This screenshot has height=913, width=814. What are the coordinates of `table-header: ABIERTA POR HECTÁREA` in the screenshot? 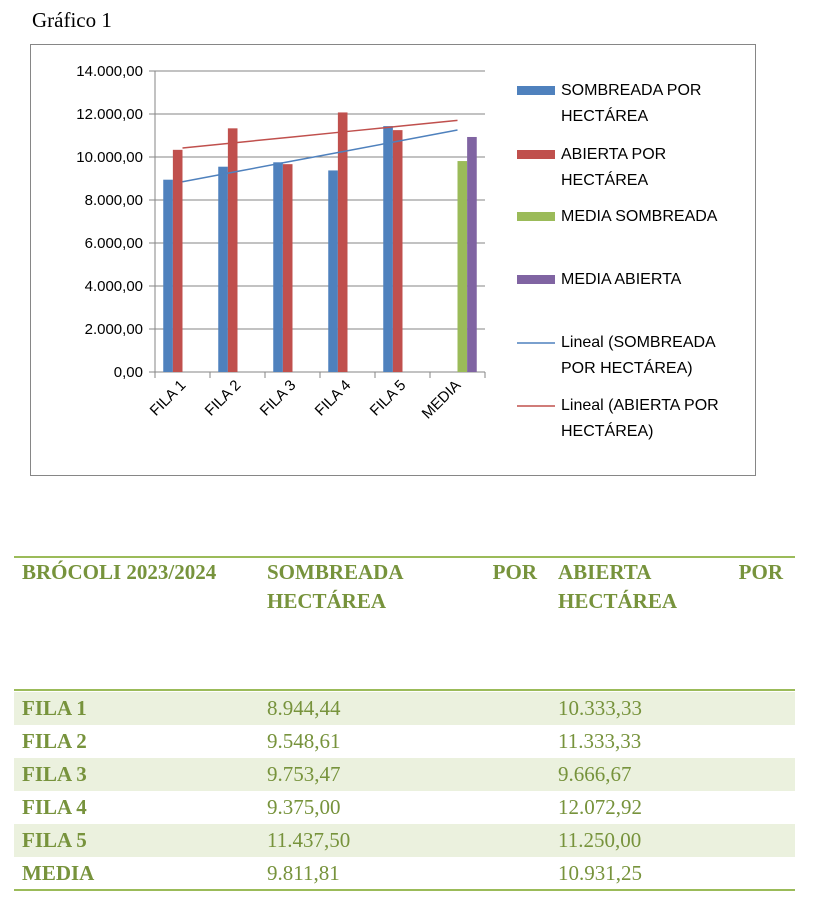 It's located at (670, 586).